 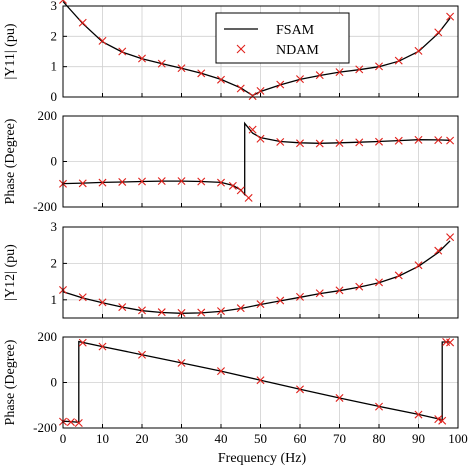 What do you see at coordinates (264, 438) in the screenshot?
I see `x-tick-labels: 0 10 20 30 40 50 60 70 80 90 100` at bounding box center [264, 438].